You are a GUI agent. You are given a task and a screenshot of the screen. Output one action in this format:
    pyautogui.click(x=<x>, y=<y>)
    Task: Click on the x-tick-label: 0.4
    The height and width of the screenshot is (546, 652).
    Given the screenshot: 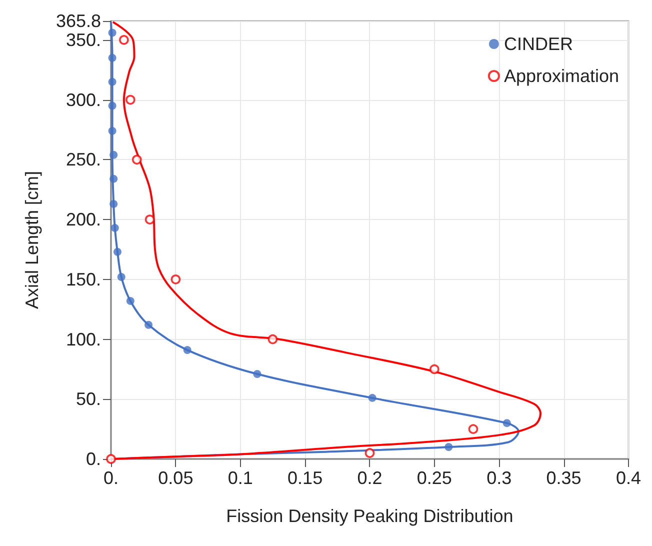 What is the action you would take?
    pyautogui.click(x=629, y=478)
    